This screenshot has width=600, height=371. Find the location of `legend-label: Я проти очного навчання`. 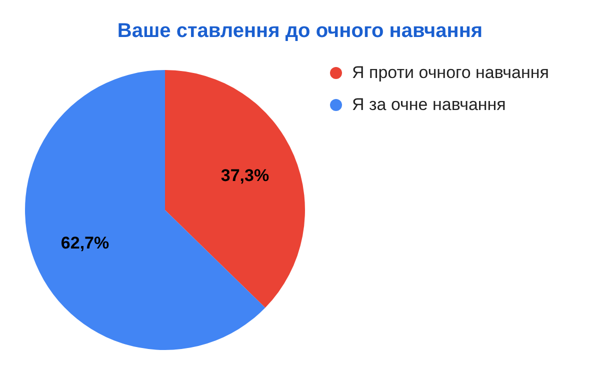

legend-label: Я проти очного навчання is located at coordinates (450, 73).